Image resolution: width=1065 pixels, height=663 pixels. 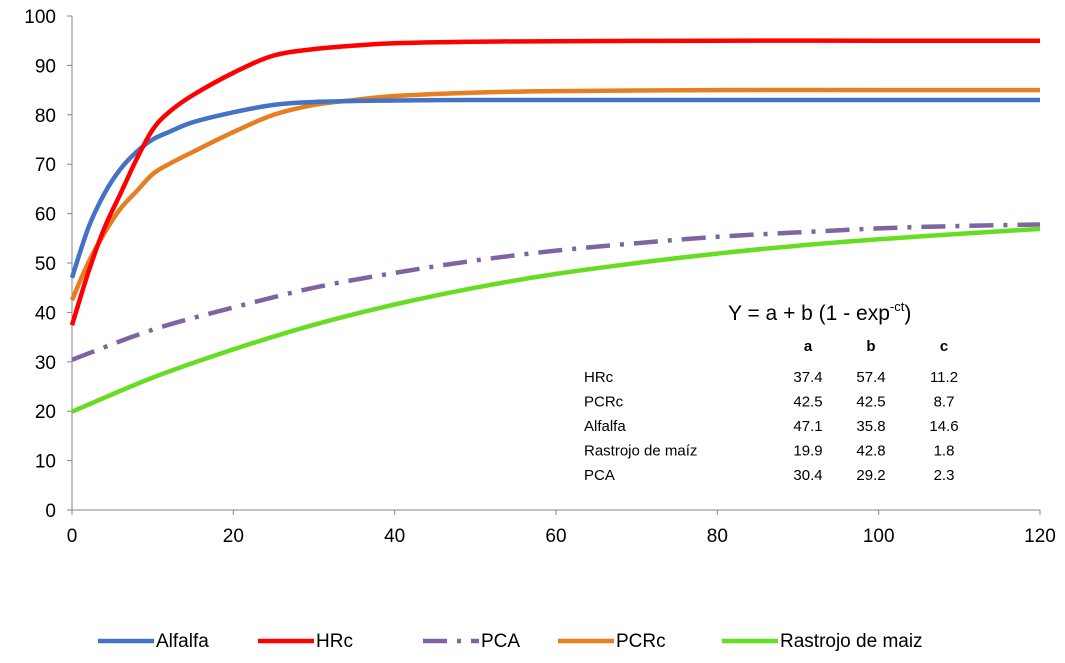 I want to click on y-tick-label: 40, so click(x=45, y=313).